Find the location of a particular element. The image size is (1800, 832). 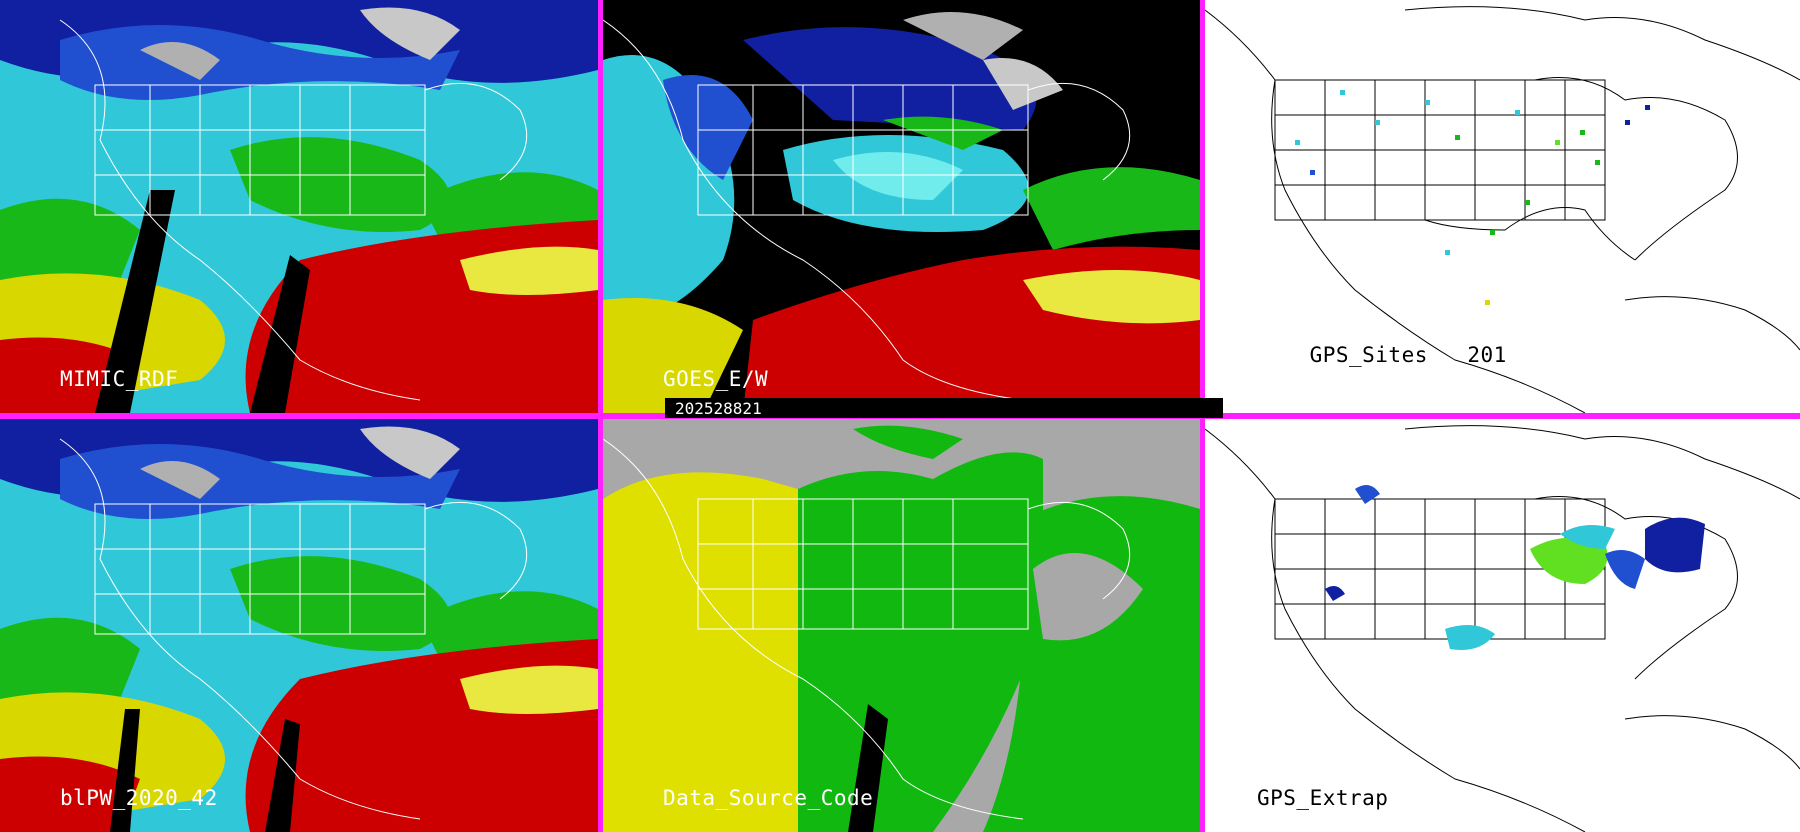

gps-sites-count: 201 is located at coordinates (1487, 355).